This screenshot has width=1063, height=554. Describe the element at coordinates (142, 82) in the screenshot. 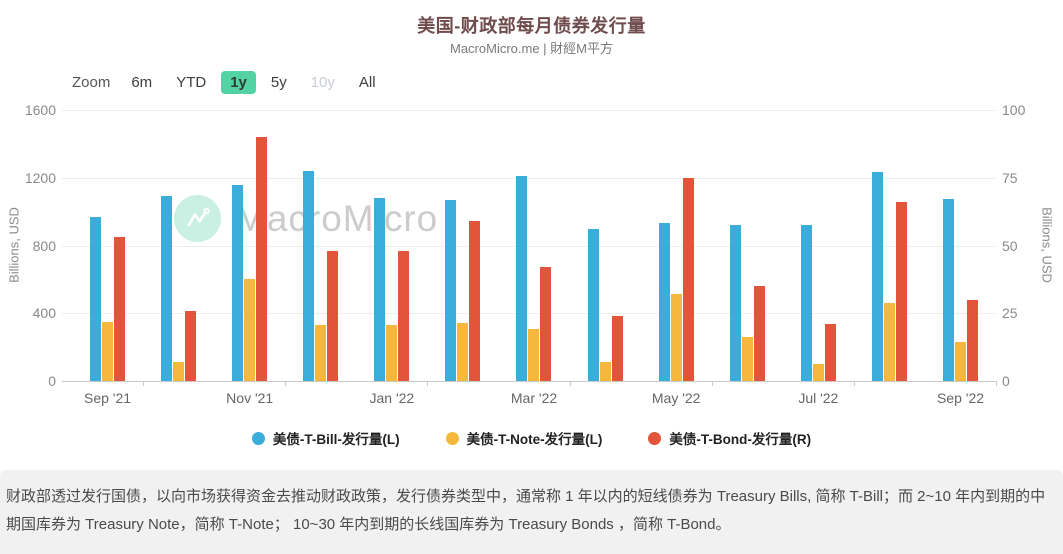

I see `zoom-button-6m: 6m` at that location.